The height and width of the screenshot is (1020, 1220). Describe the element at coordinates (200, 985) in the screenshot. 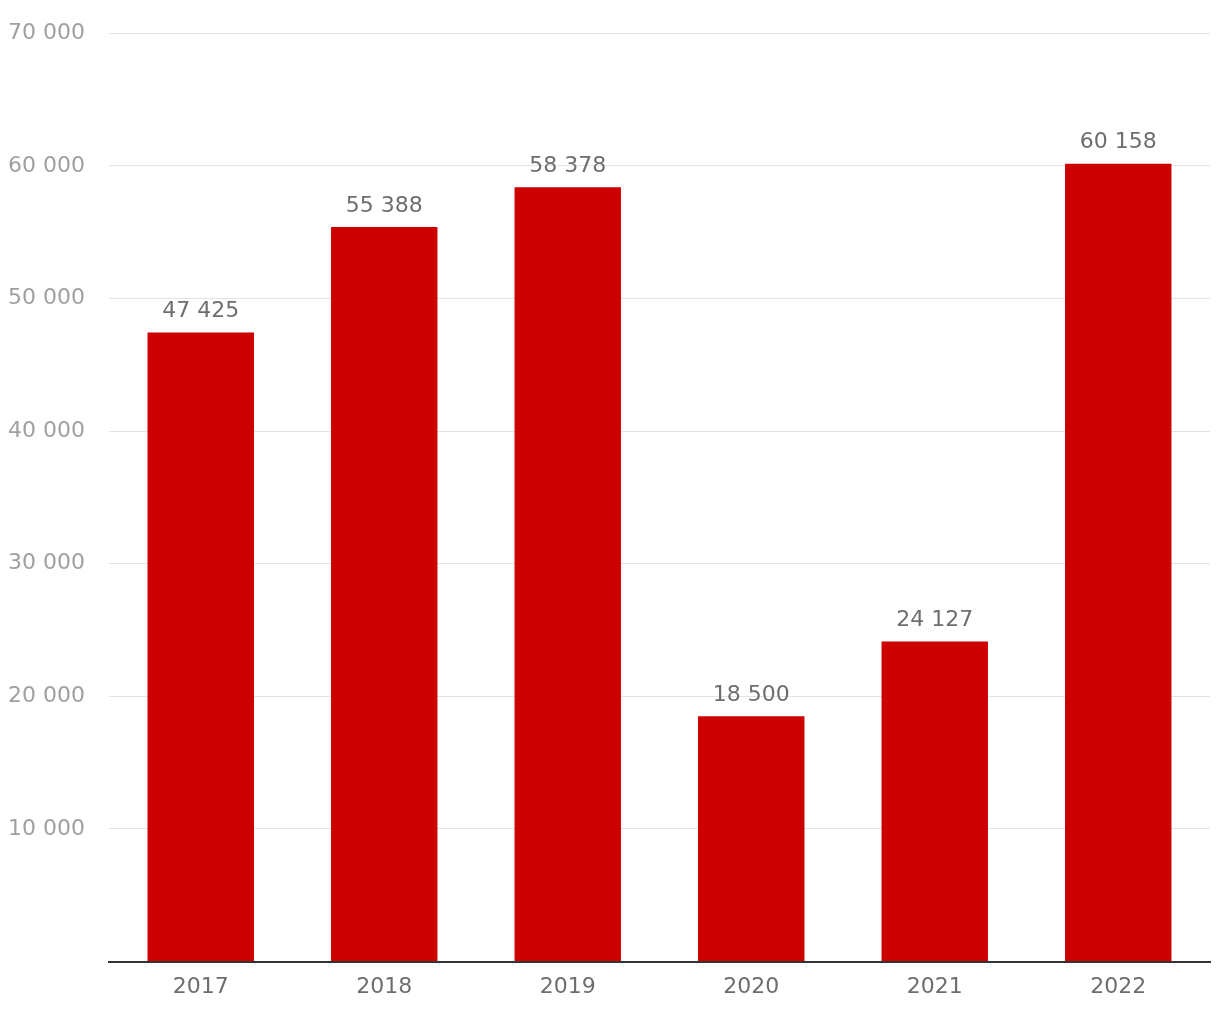

I see `x-tick-label: 2017` at that location.